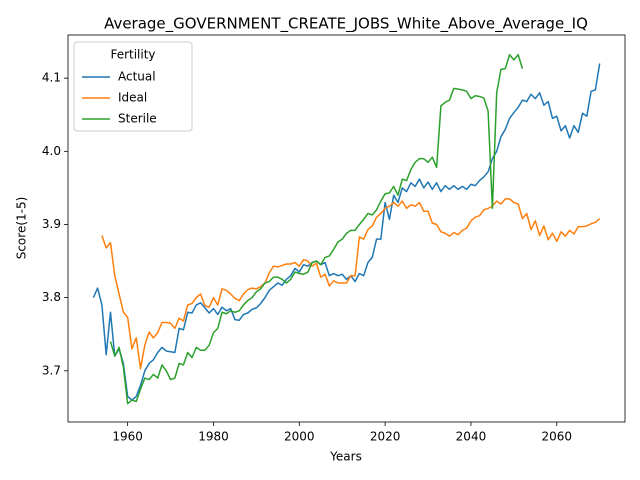 Image resolution: width=640 pixels, height=480 pixels. What do you see at coordinates (133, 86) in the screenshot?
I see `legend-box` at bounding box center [133, 86].